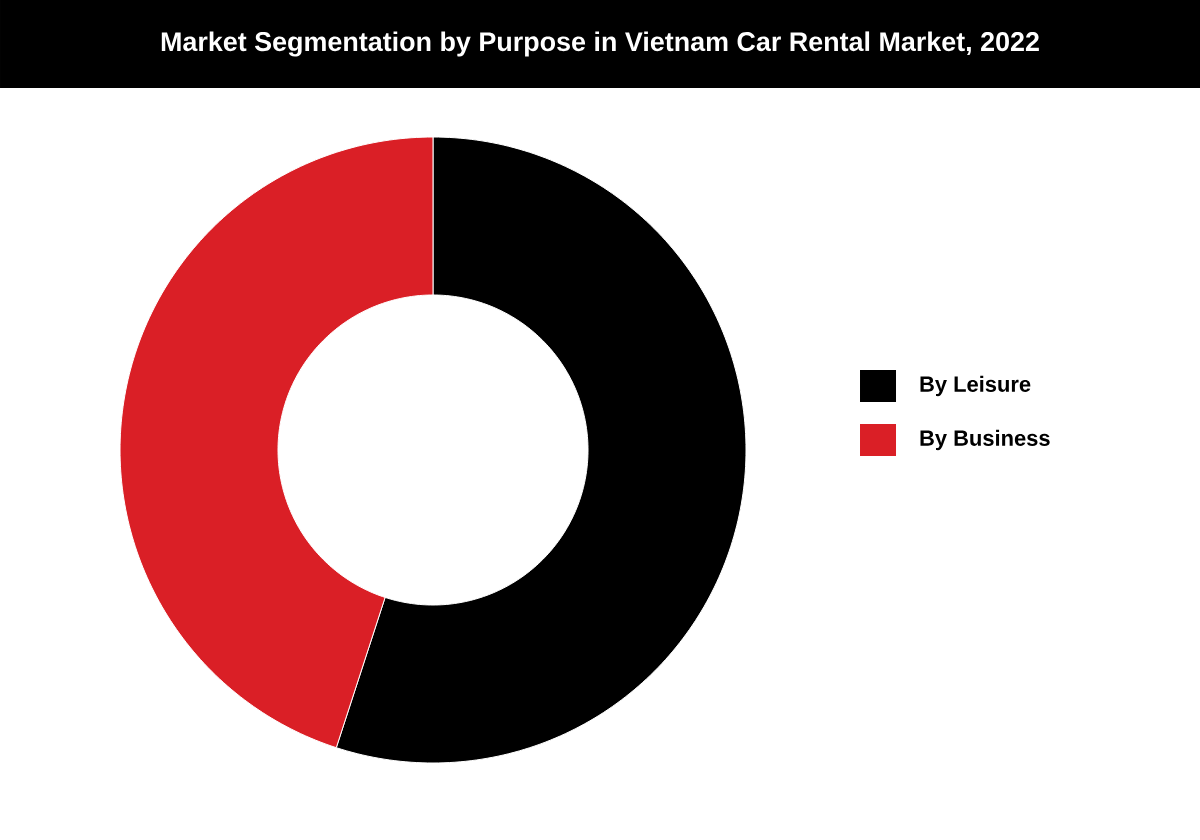  What do you see at coordinates (600, 44) in the screenshot?
I see `chart-title: Market Segmentation by Purpose in Vietnam Car Rental Market, 2022` at bounding box center [600, 44].